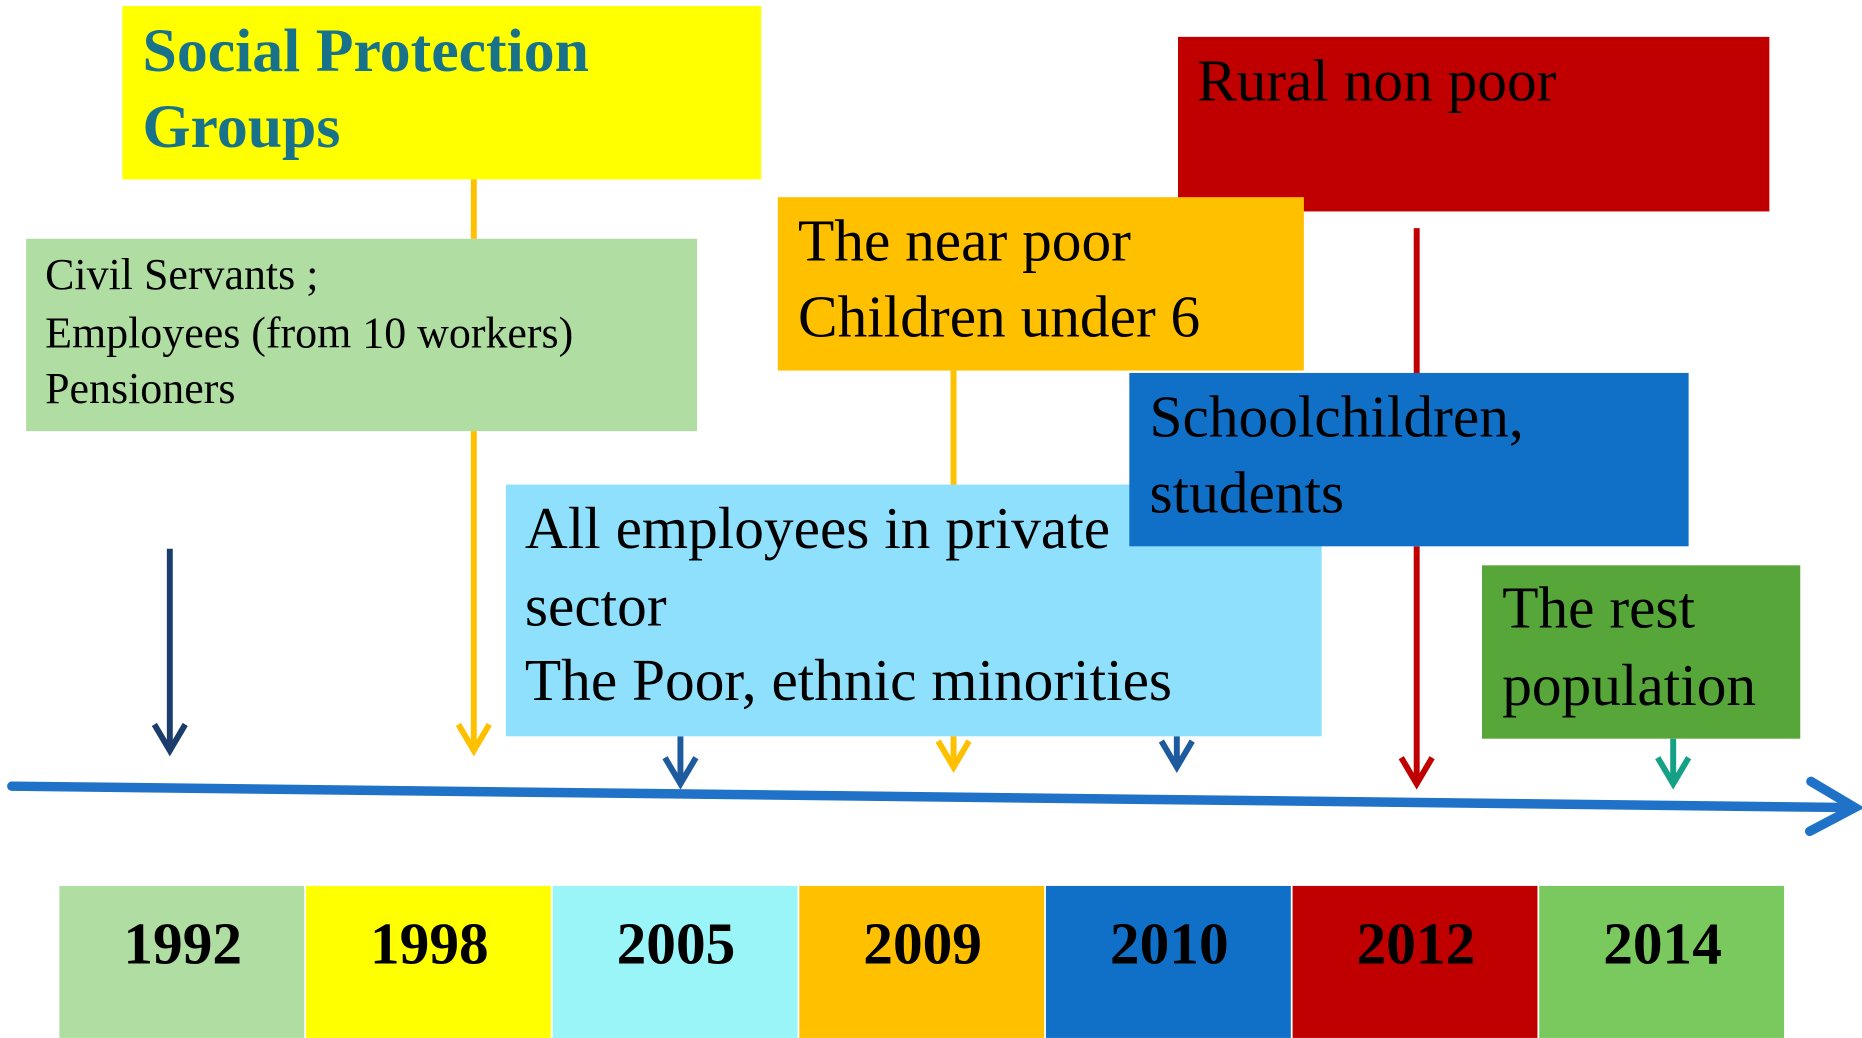 Image resolution: width=1862 pixels, height=1038 pixels. What do you see at coordinates (429, 944) in the screenshot?
I see `year-label: 1998` at bounding box center [429, 944].